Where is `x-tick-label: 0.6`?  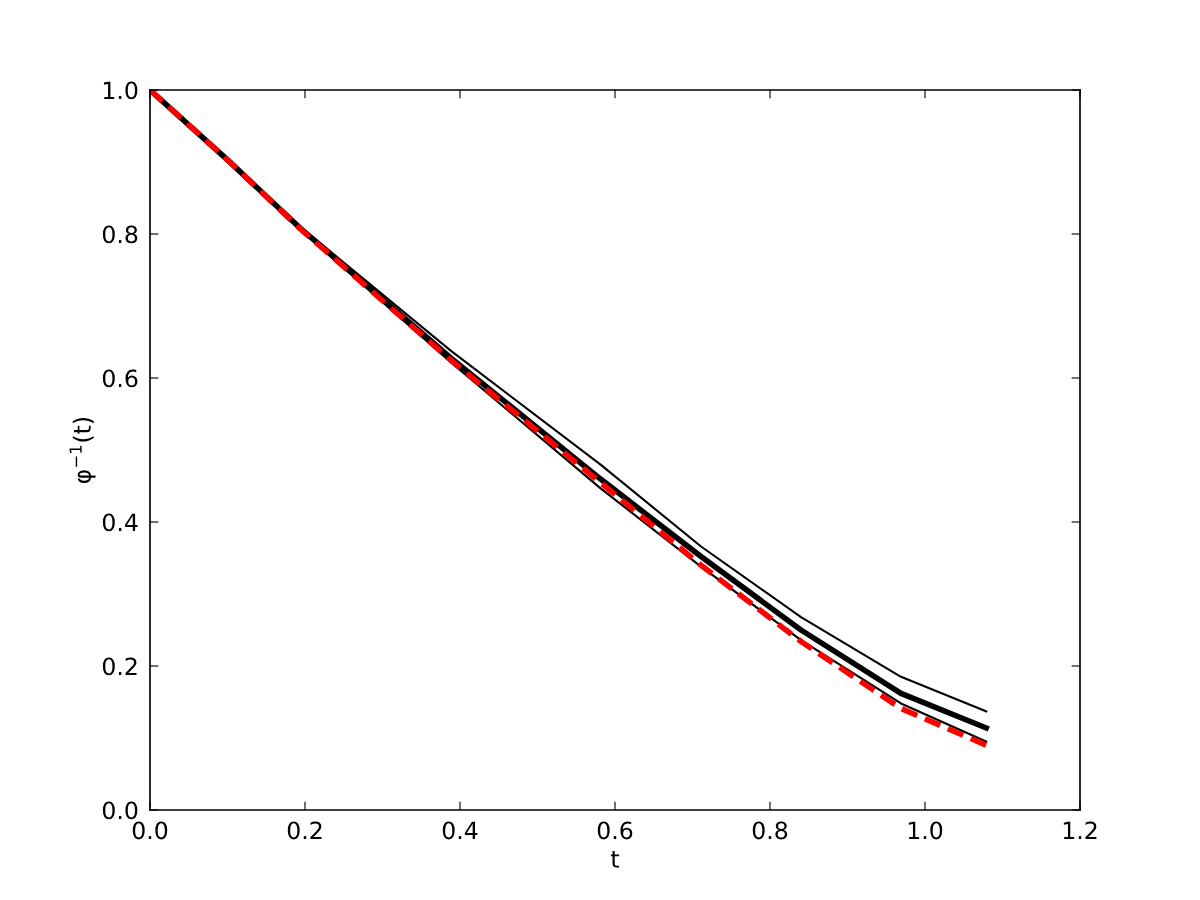
x-tick-label: 0.6 is located at coordinates (615, 830).